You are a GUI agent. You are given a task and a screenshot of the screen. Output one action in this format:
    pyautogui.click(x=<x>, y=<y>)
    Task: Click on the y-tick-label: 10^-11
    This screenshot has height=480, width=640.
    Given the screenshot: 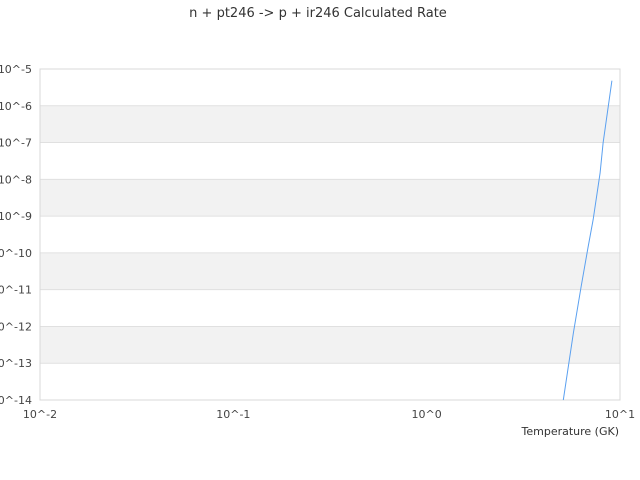 What is the action you would take?
    pyautogui.click(x=16, y=290)
    